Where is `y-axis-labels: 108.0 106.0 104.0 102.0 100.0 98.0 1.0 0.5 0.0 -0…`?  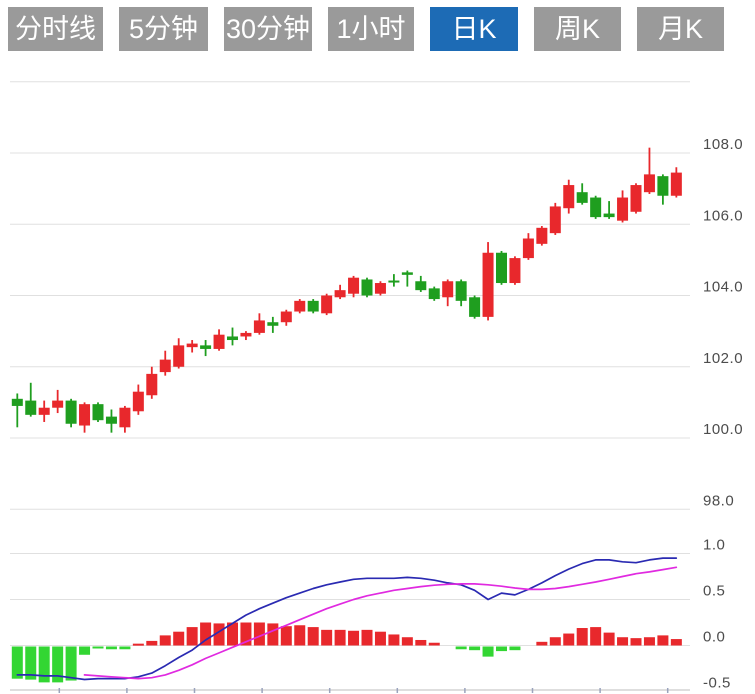 y-axis-labels: 108.0 106.0 104.0 102.0 100.0 98.0 1.0 0.5 0.0 -0… is located at coordinates (723, 414).